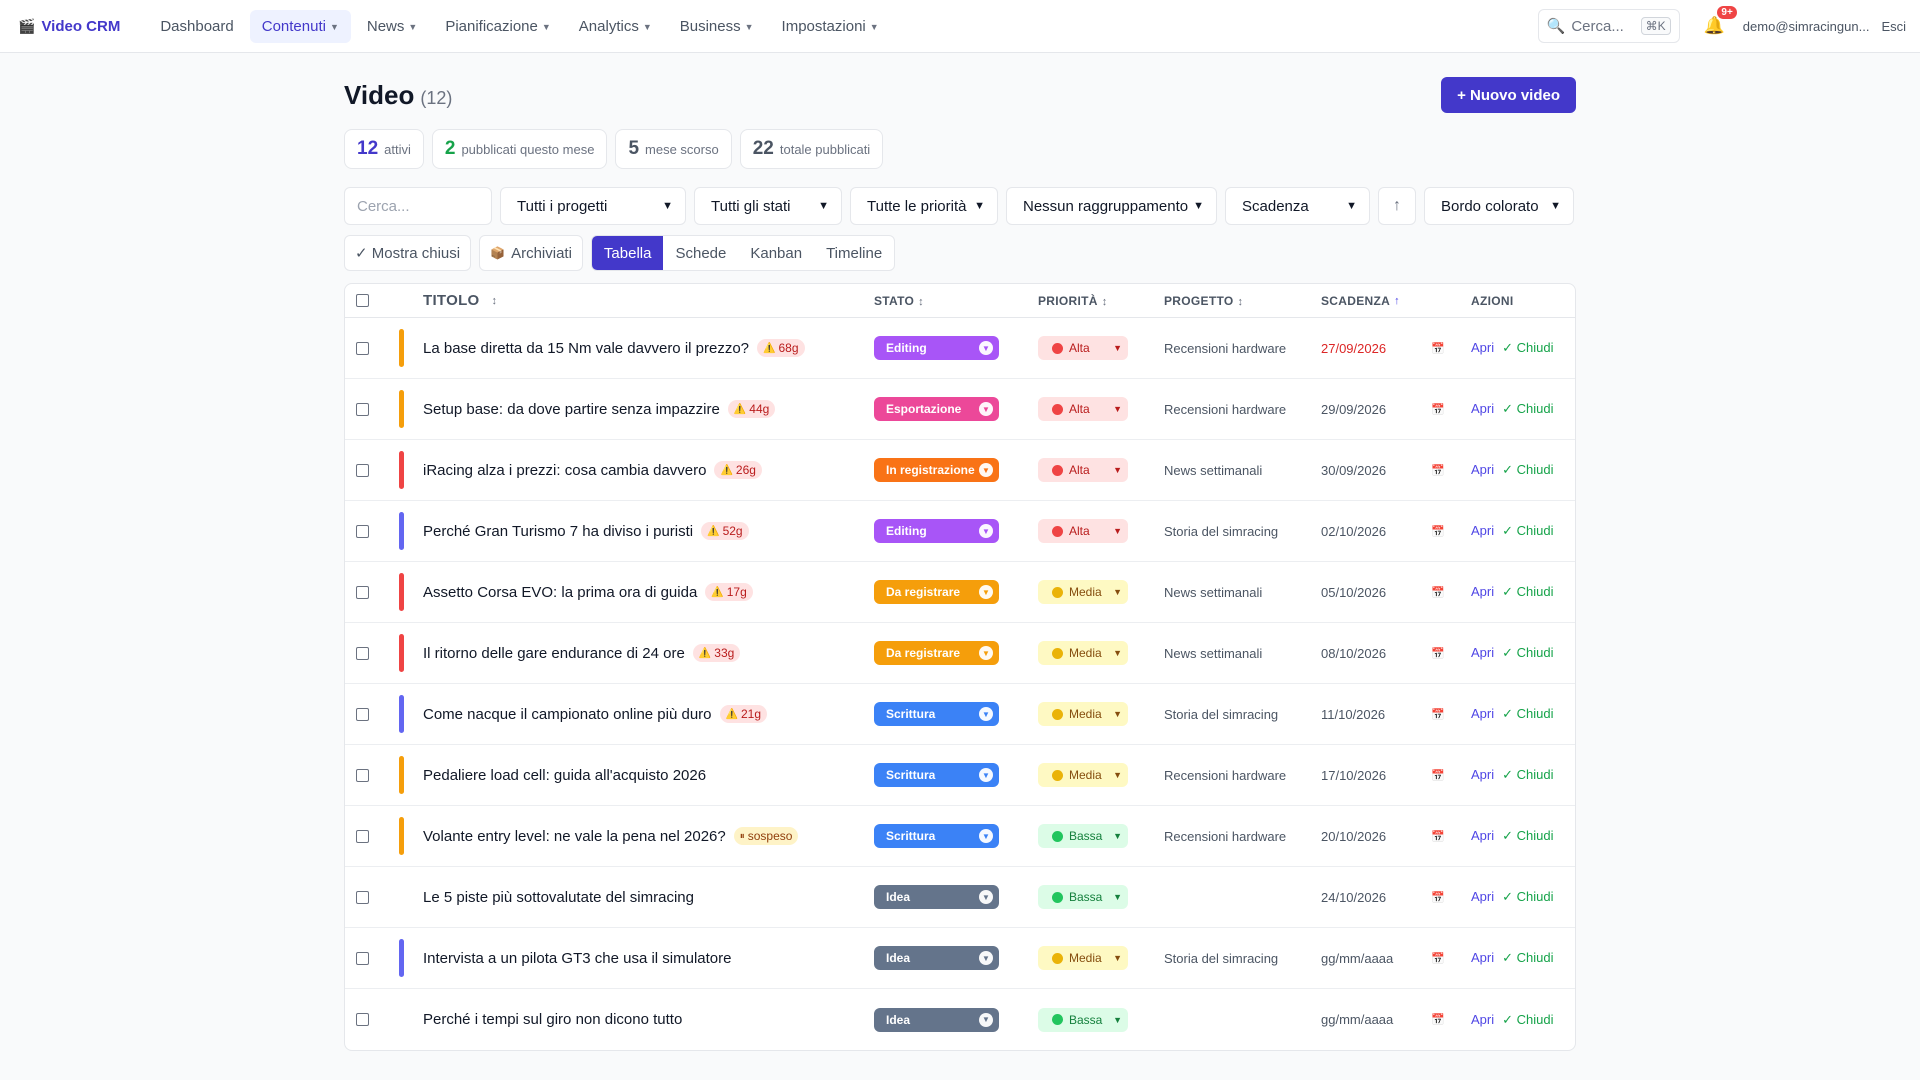 The height and width of the screenshot is (1080, 1920). Describe the element at coordinates (531, 253) in the screenshot. I see `archived-button: 📦 Archiviati` at that location.